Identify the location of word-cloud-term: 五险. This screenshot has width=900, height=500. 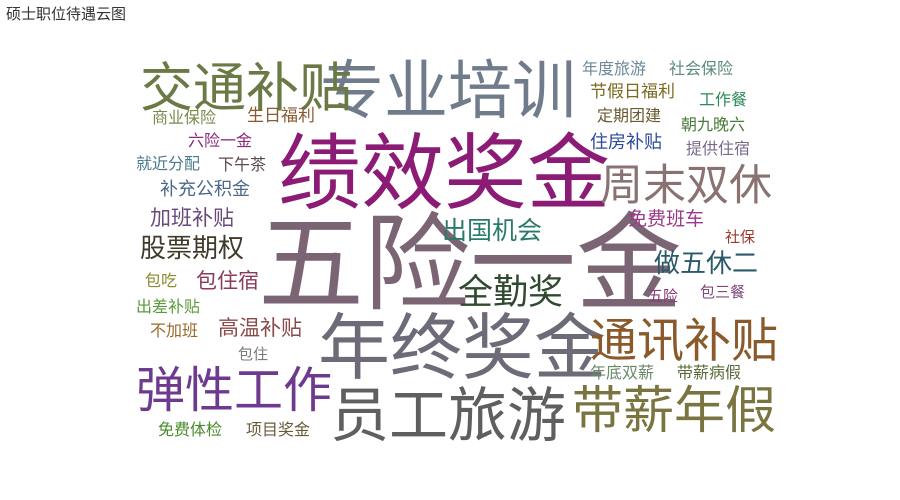
(663, 296).